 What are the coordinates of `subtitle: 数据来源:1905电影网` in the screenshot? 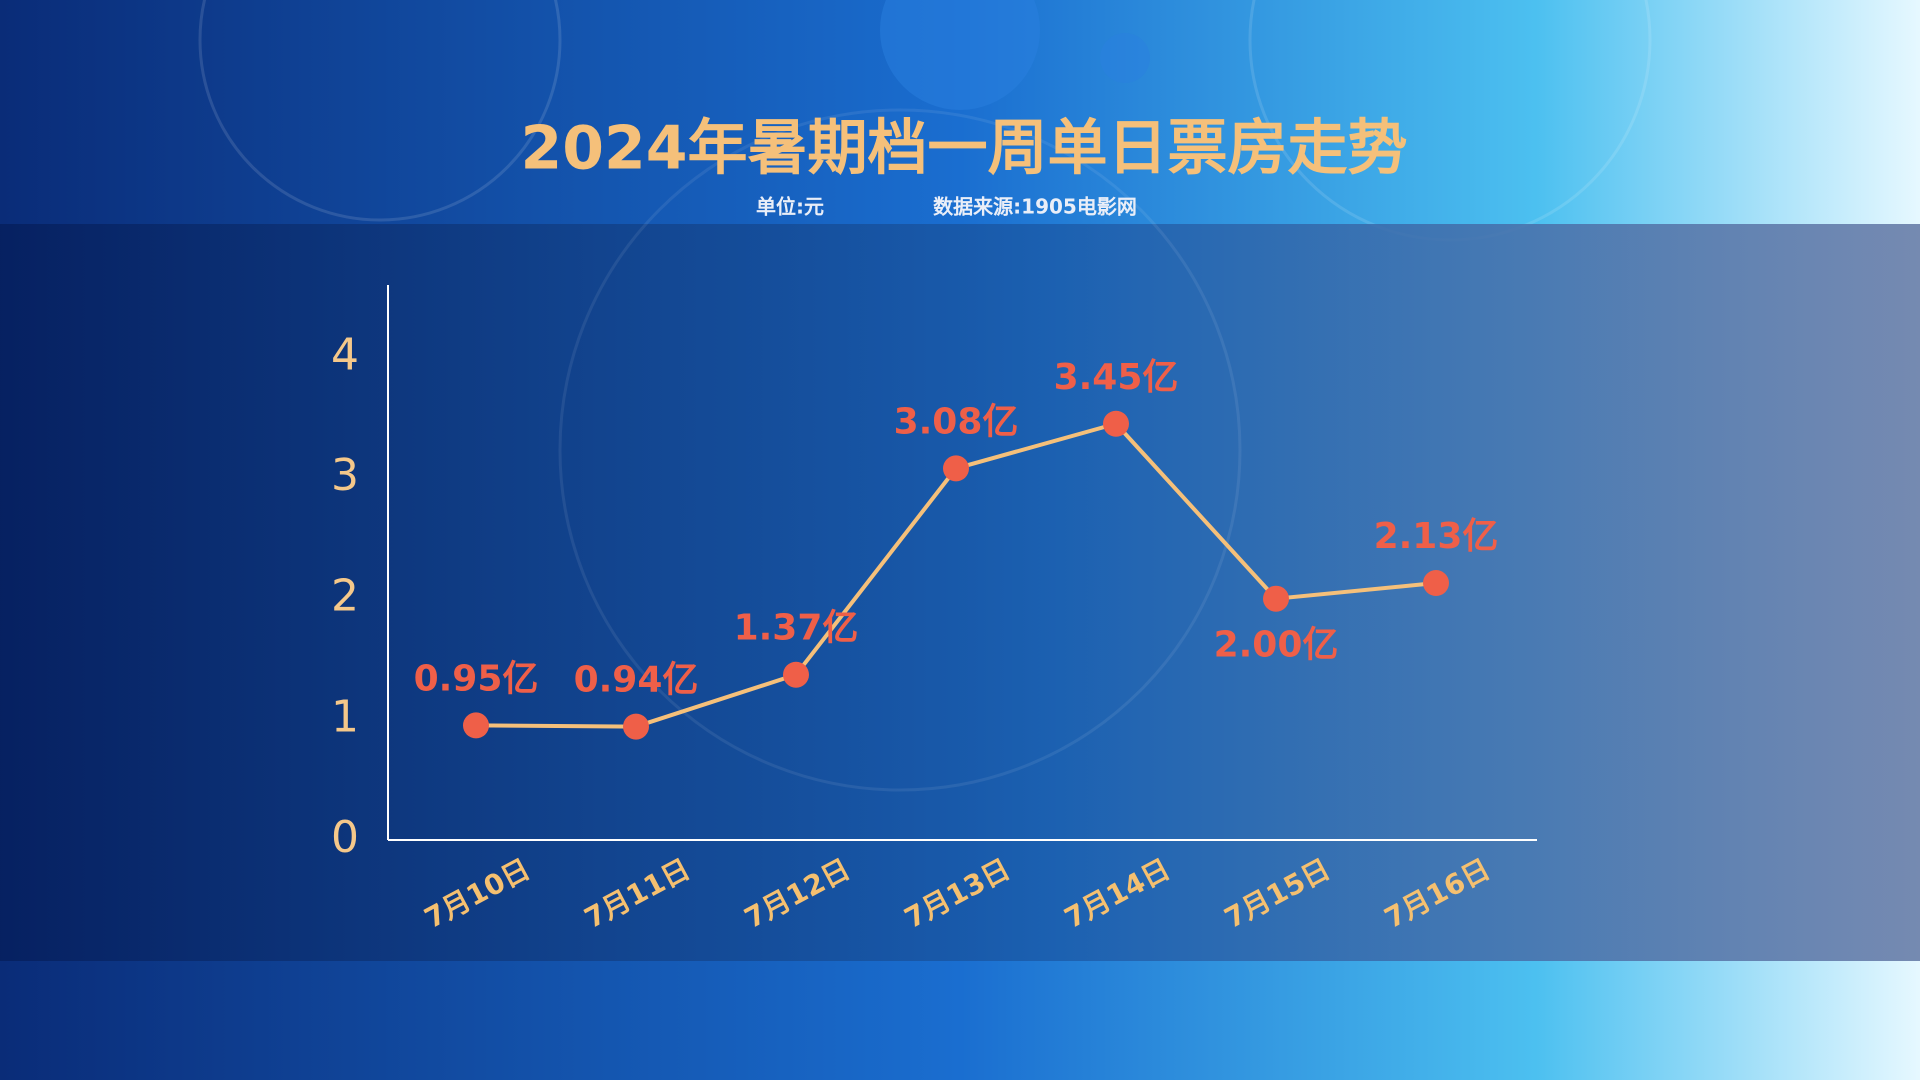 It's located at (1035, 207).